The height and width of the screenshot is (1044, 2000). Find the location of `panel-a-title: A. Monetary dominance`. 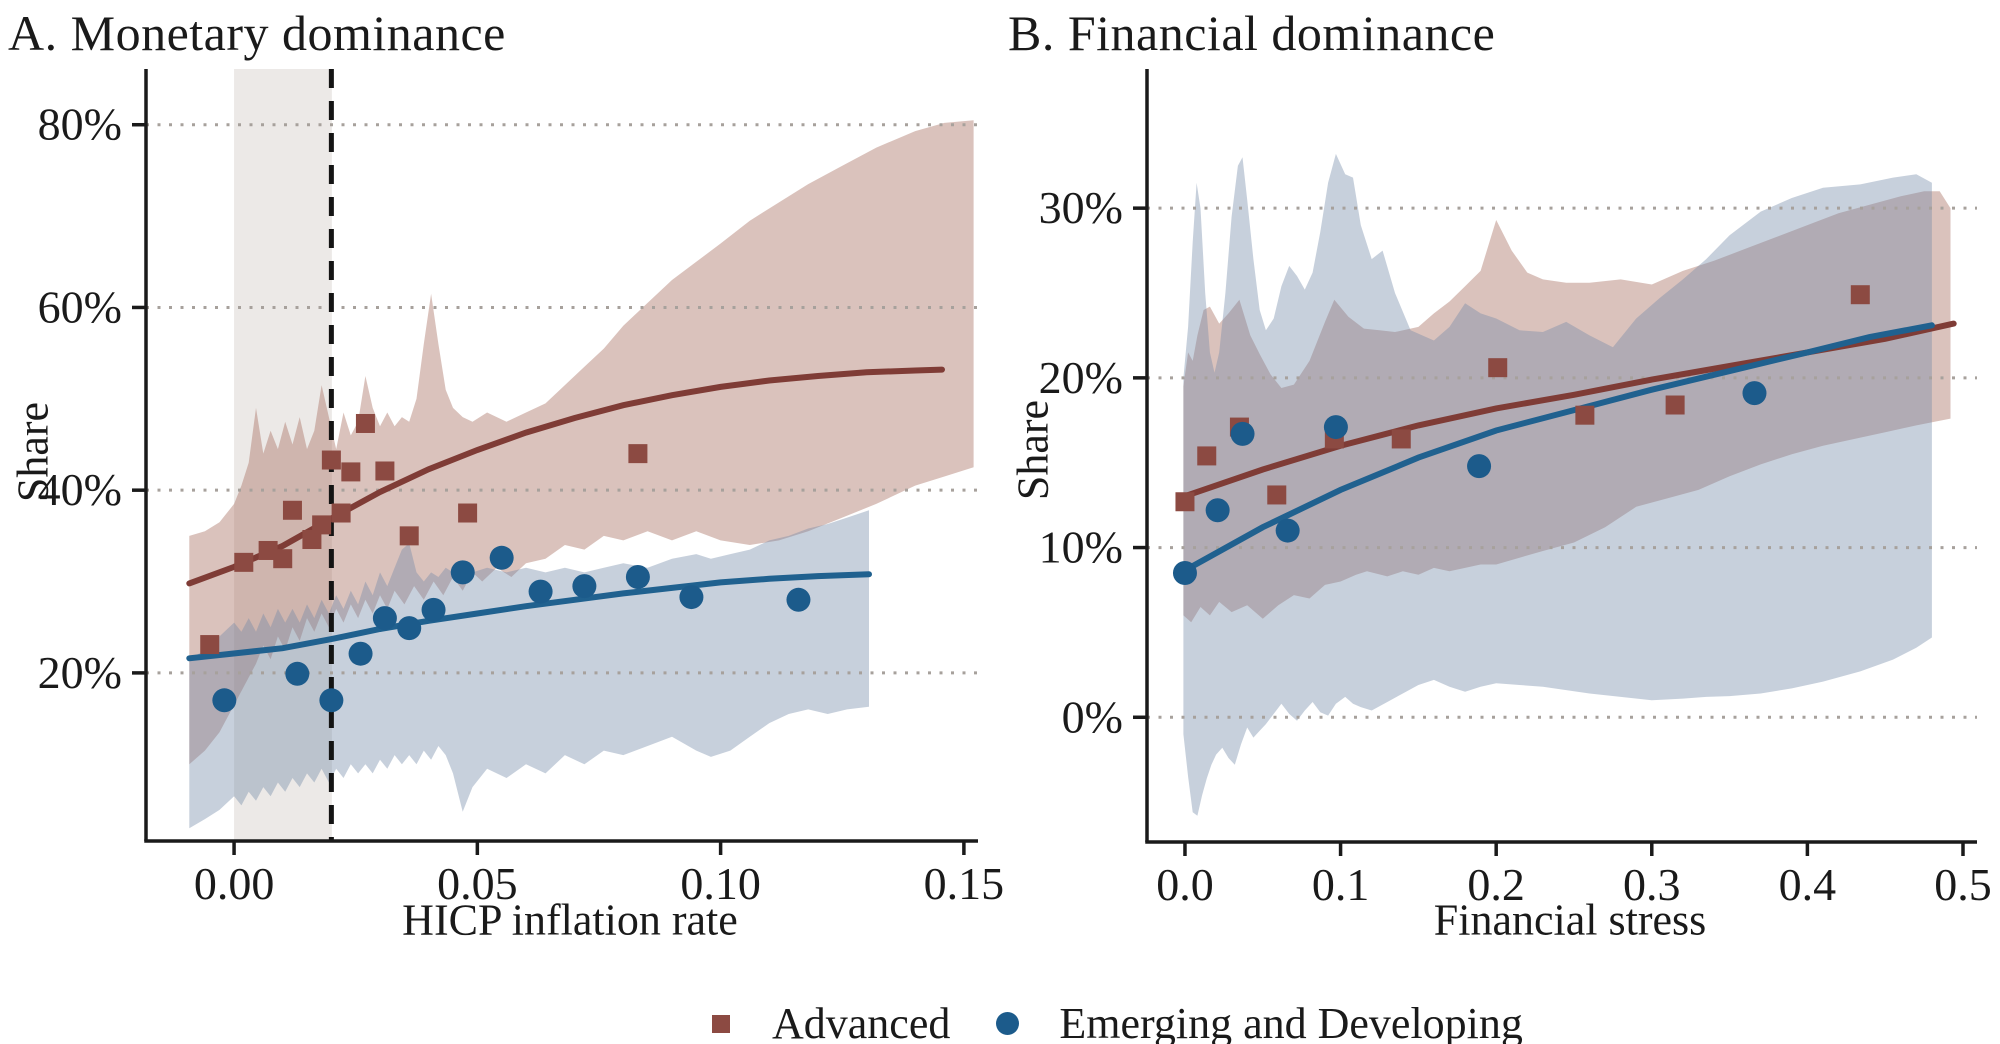

panel-a-title: A. Monetary dominance is located at coordinates (257, 33).